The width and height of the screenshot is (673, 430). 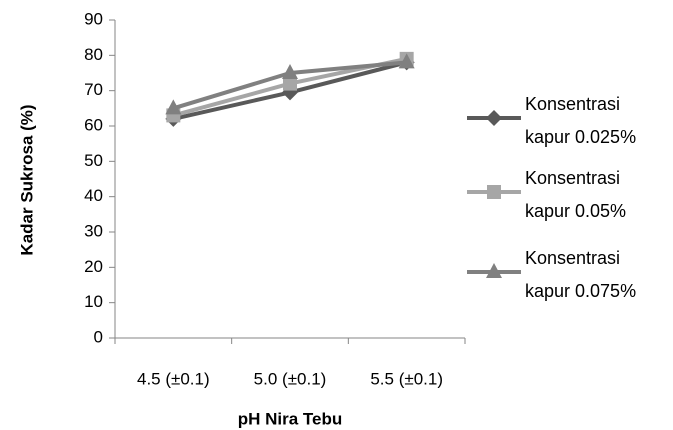 I want to click on x-tick-label: 5.0 (±0.1), so click(x=290, y=378).